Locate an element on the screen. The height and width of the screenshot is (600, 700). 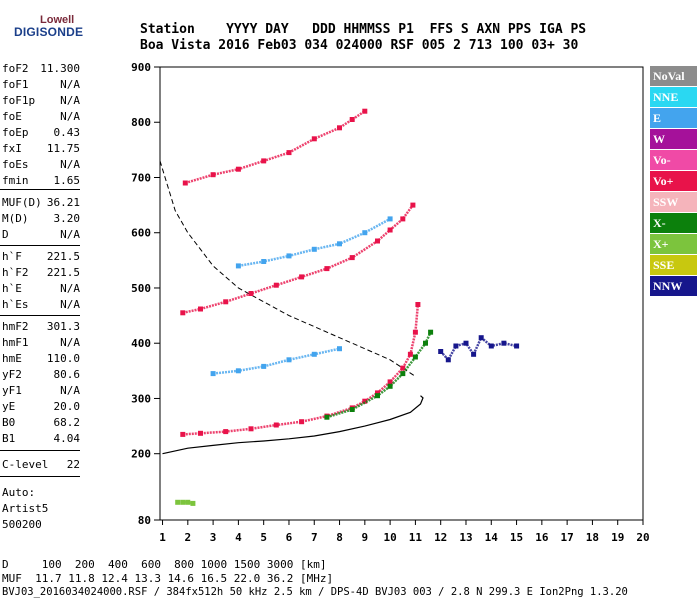
param-row: C-level 22 is located at coordinates (41, 466).